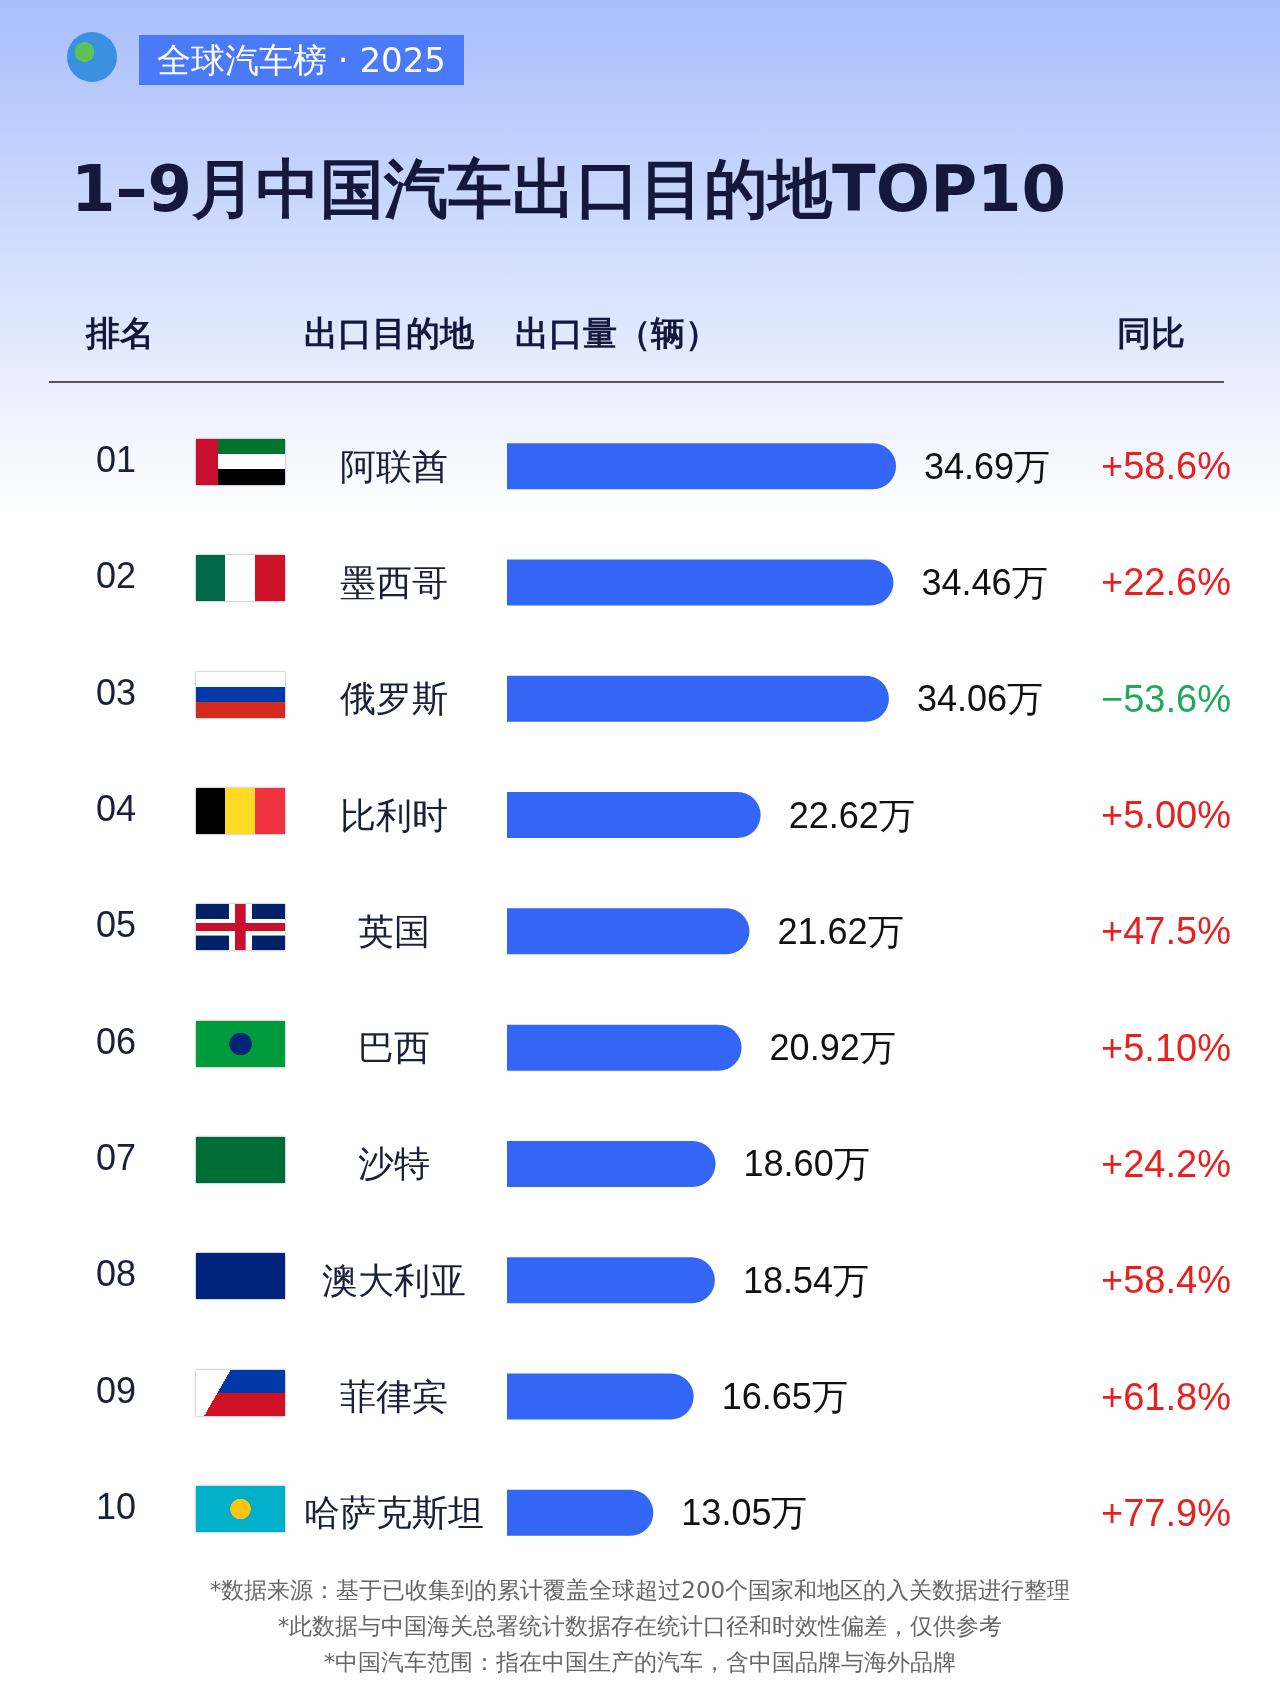 The image size is (1280, 1706). Describe the element at coordinates (1151, 333) in the screenshot. I see `text: 同比` at that location.